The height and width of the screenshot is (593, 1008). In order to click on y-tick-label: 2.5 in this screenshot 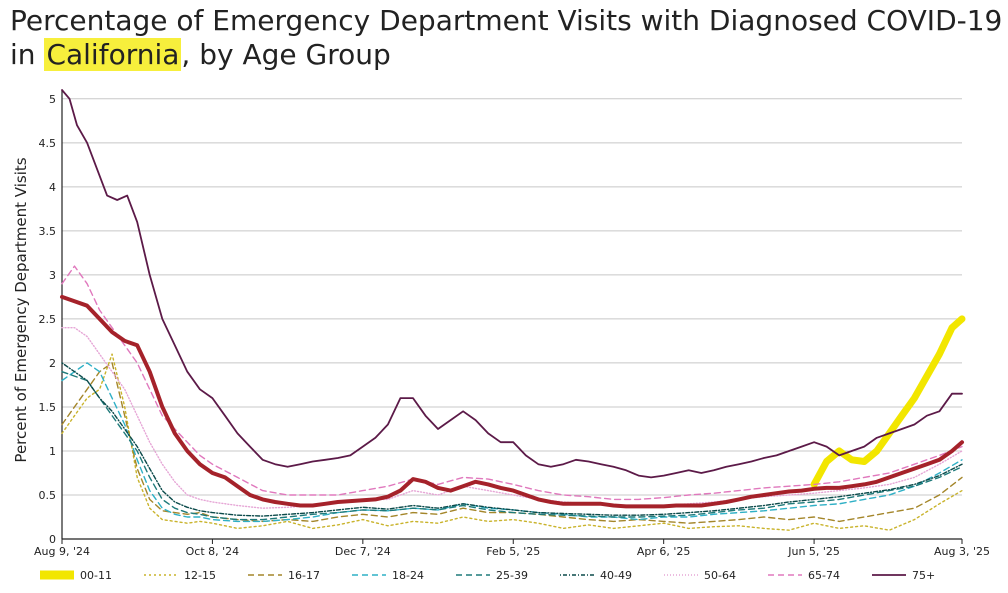, I will do `click(48, 319)`.